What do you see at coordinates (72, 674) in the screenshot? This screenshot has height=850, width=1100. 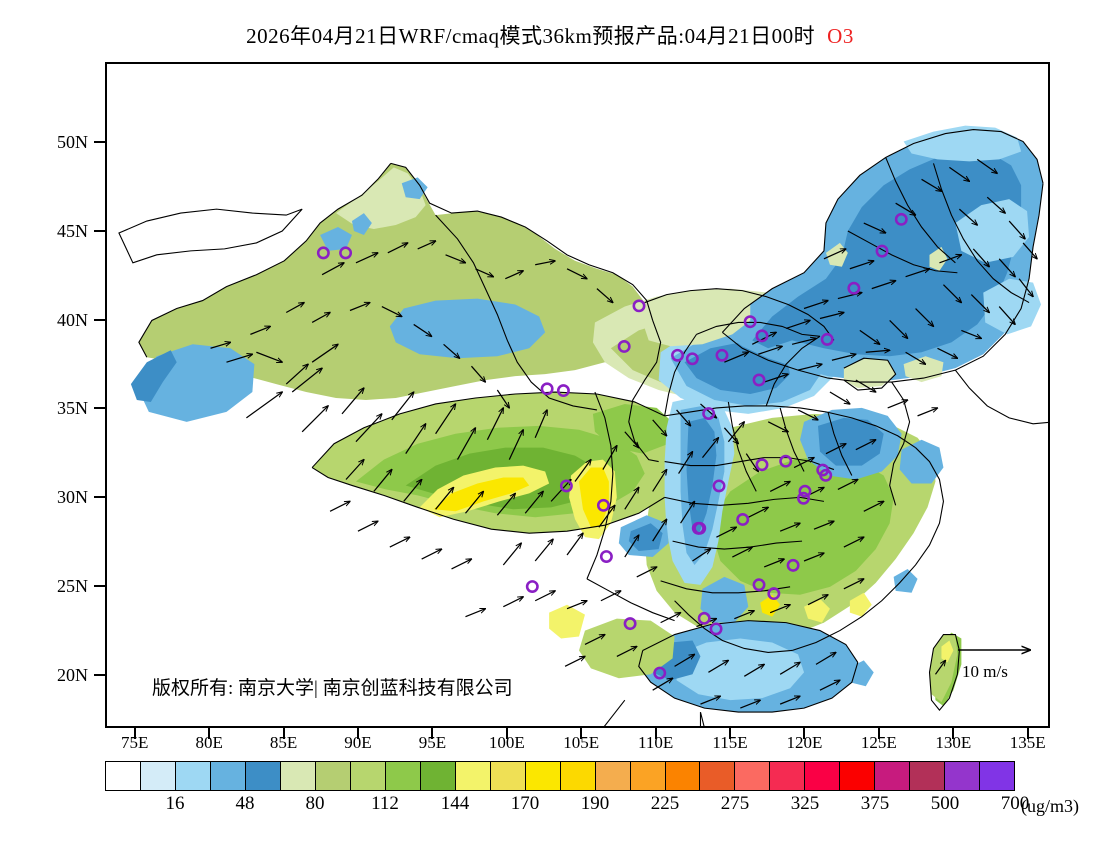 I see `y-axis-label: 20N` at bounding box center [72, 674].